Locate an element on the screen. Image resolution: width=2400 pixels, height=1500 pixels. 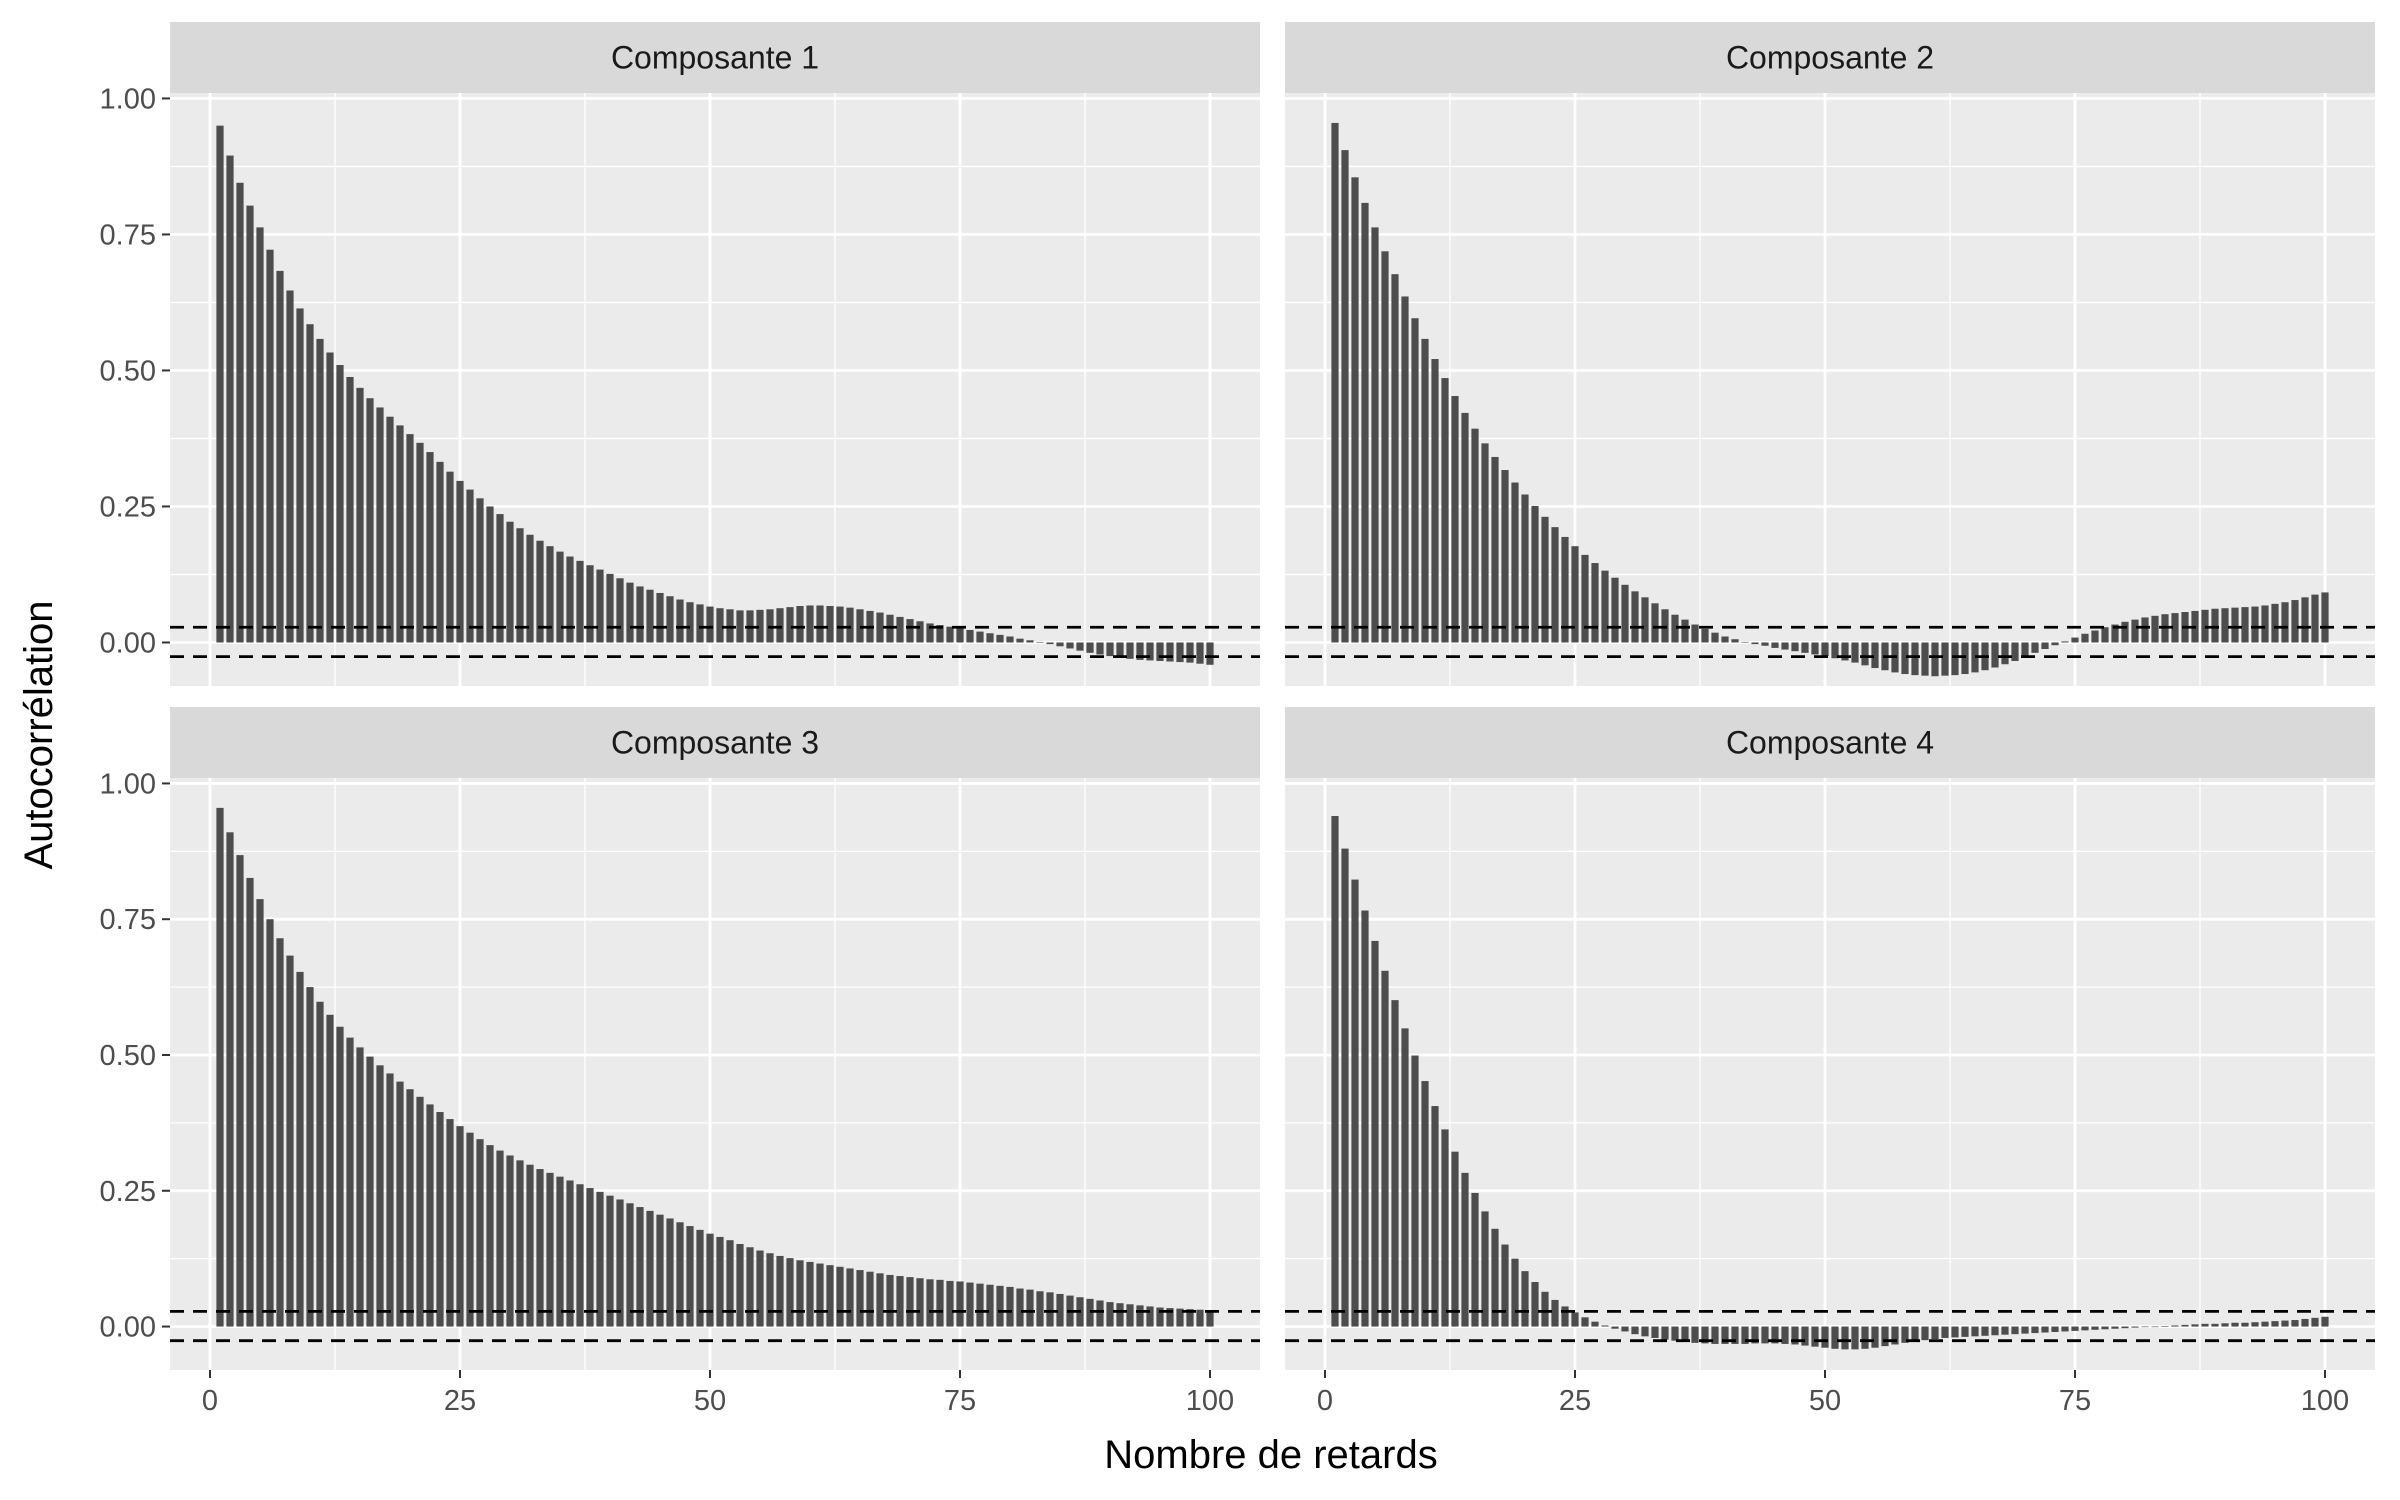
y-tick-label: 0.00 is located at coordinates (128, 1328).